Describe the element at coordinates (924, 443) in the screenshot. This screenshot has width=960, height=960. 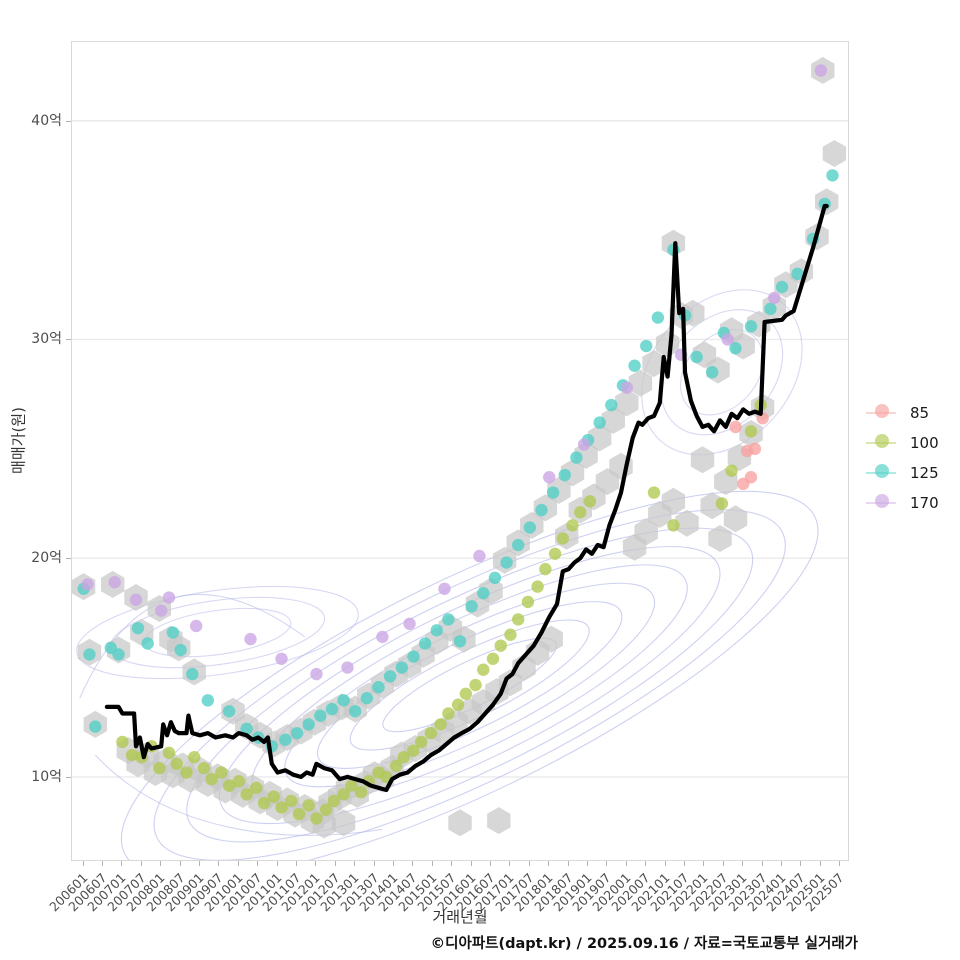
I see `legend-label: 100` at that location.